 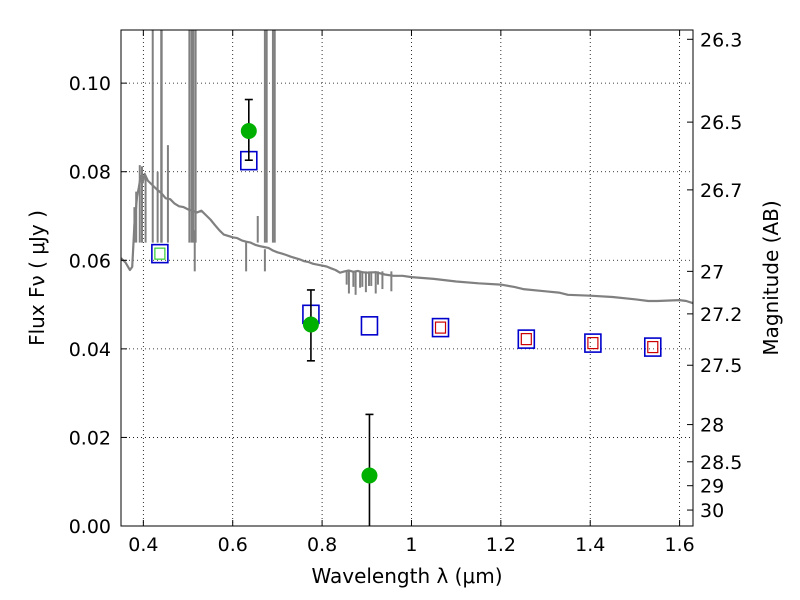 What do you see at coordinates (721, 366) in the screenshot?
I see `y2-tick-label: 27.5` at bounding box center [721, 366].